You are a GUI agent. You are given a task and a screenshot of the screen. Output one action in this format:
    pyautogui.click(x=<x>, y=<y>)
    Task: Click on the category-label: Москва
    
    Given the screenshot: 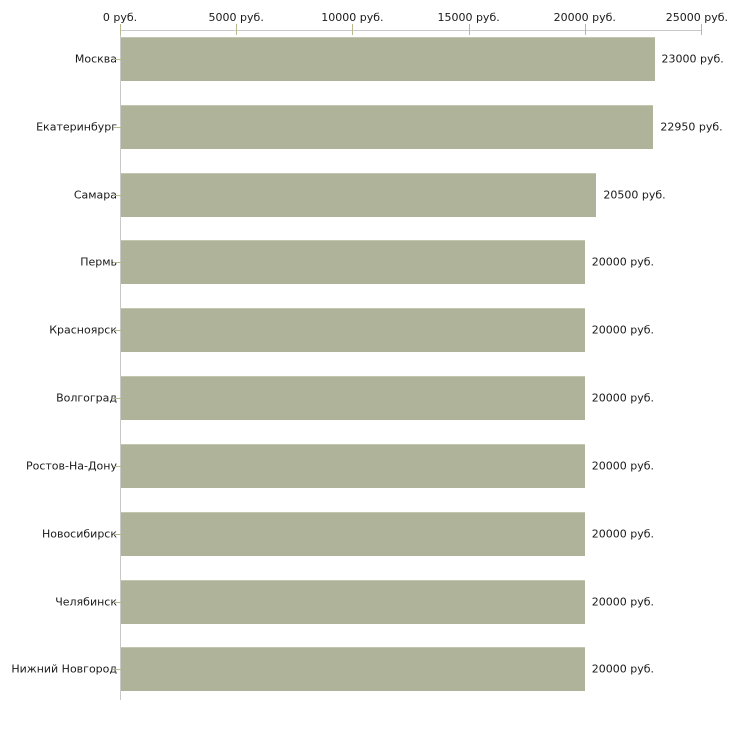 What is the action you would take?
    pyautogui.click(x=95, y=59)
    